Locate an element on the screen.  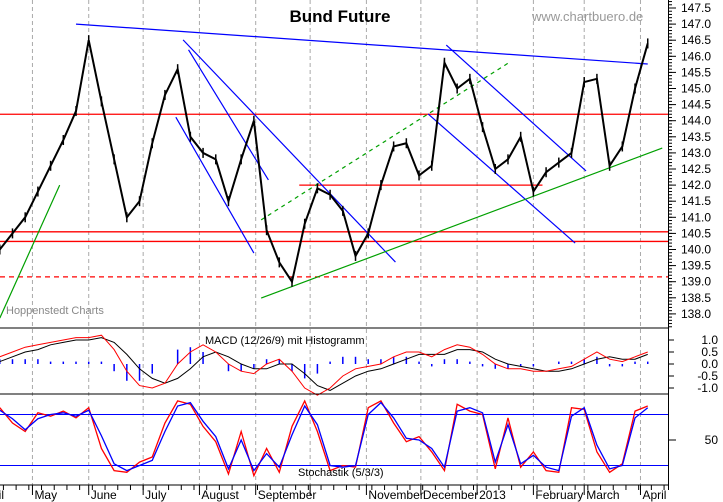
price-tick-label: 142.5 is located at coordinates (696, 169).